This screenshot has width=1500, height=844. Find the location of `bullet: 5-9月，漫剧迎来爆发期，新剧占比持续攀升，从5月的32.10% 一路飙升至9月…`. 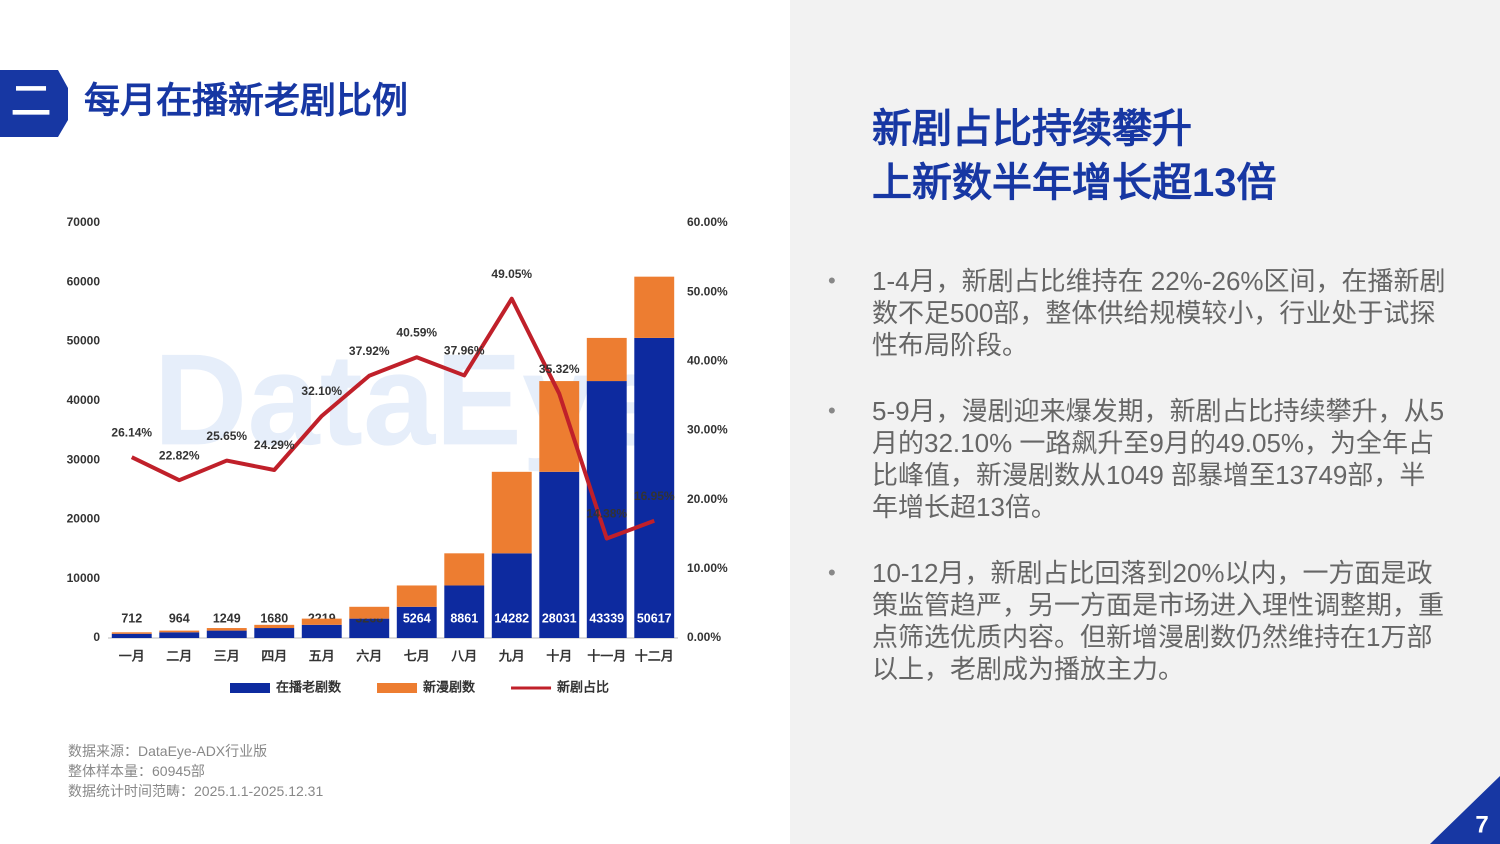

bullet: 5-9月，漫剧迎来爆发期，新剧占比持续攀升，从5月的32.10% 一路飙升至9月… is located at coordinates (1138, 459).